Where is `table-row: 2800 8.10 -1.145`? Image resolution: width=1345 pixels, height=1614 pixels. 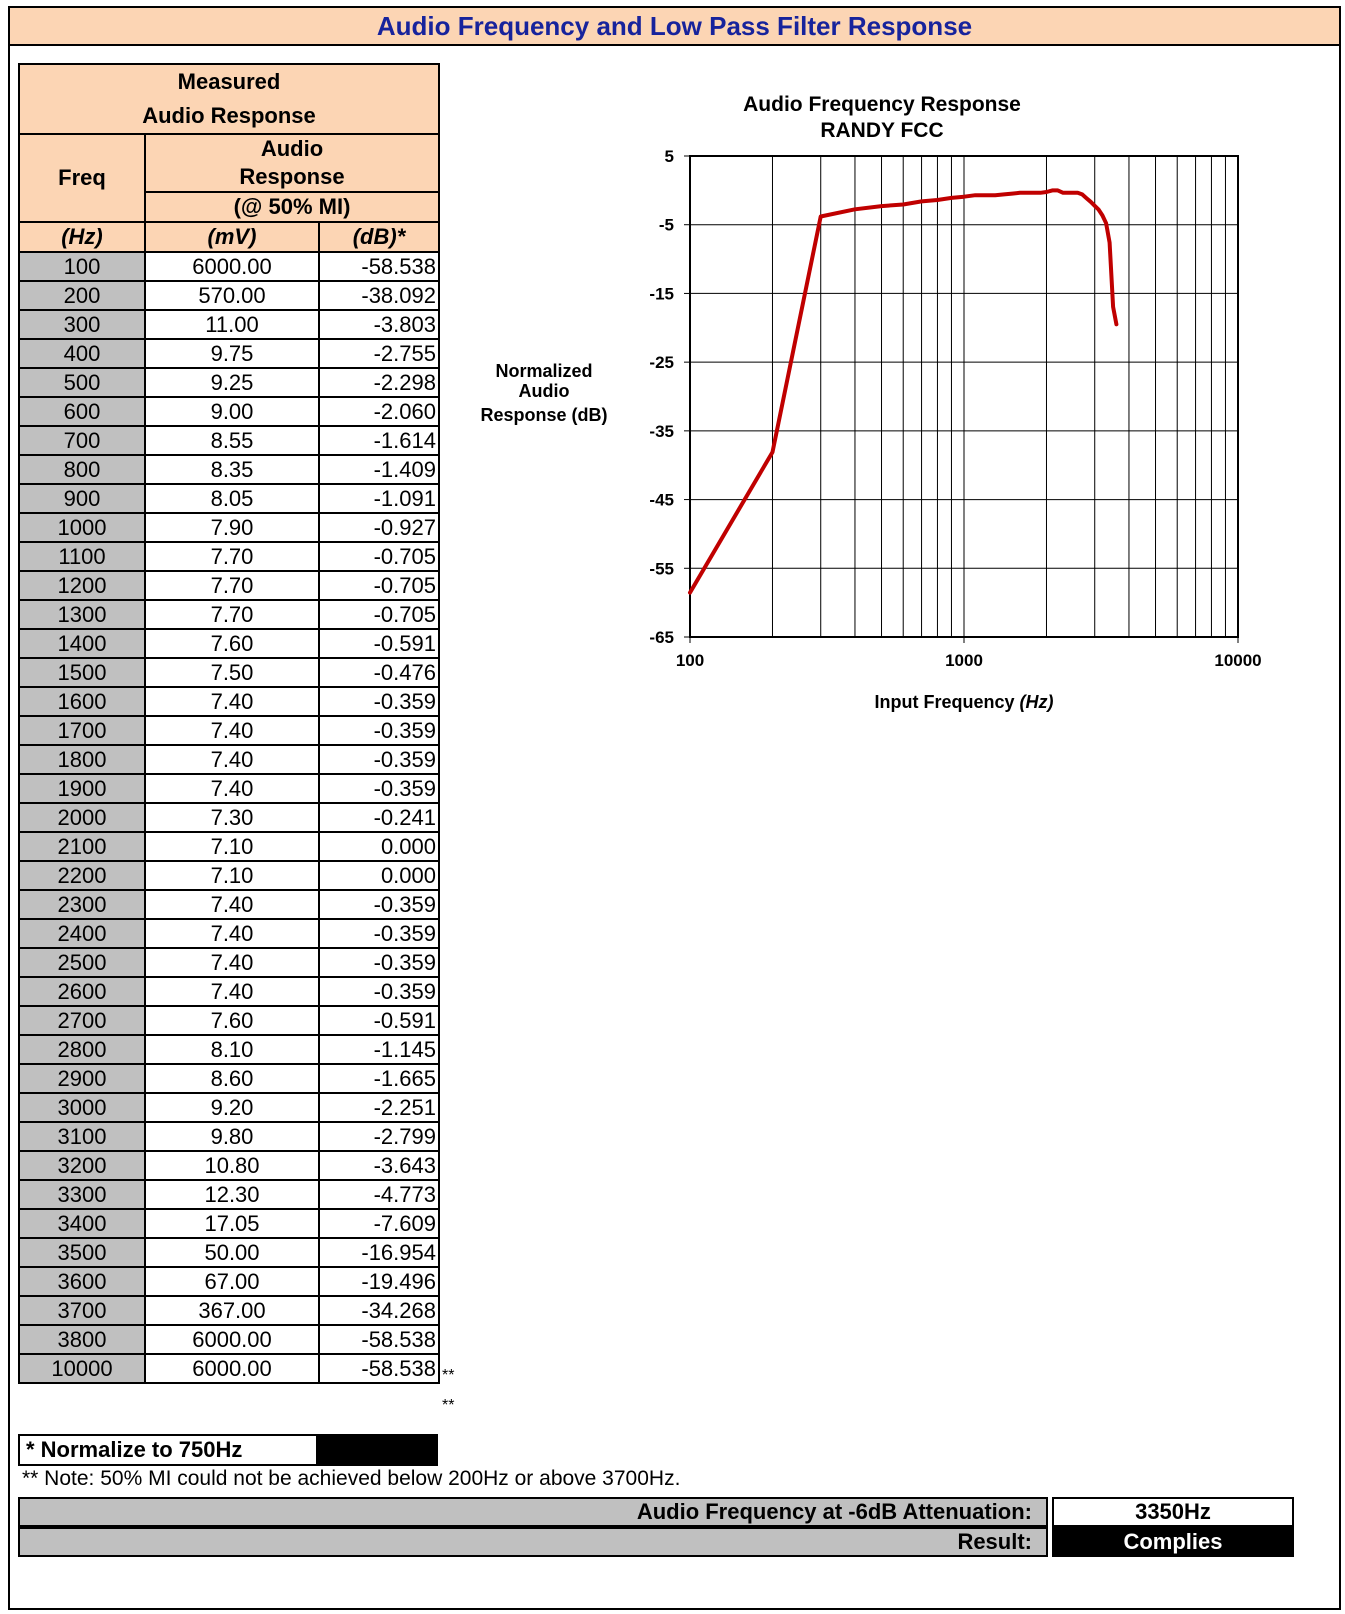 table-row: 2800 8.10 -1.145 is located at coordinates (229, 1049).